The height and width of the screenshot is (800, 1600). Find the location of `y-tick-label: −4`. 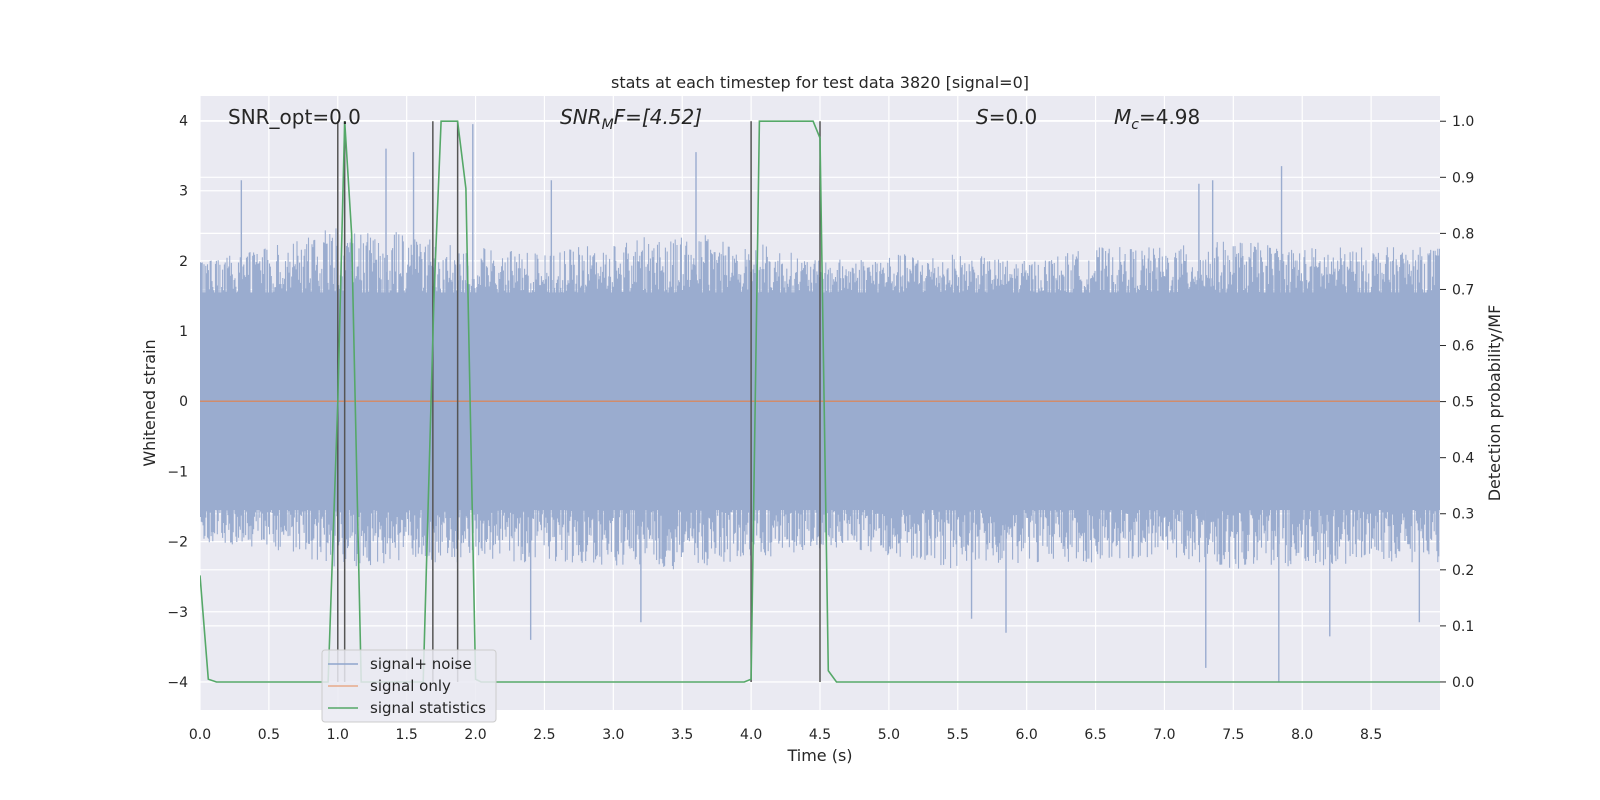

y-tick-label: −4 is located at coordinates (177, 683).